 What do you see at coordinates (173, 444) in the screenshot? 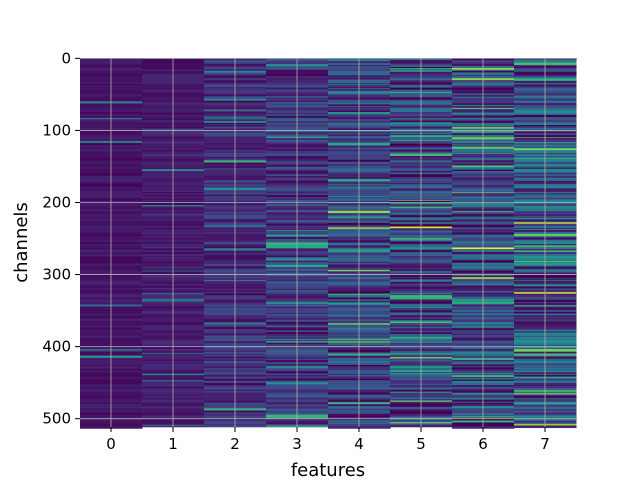
I see `x-tick-label: 1` at bounding box center [173, 444].